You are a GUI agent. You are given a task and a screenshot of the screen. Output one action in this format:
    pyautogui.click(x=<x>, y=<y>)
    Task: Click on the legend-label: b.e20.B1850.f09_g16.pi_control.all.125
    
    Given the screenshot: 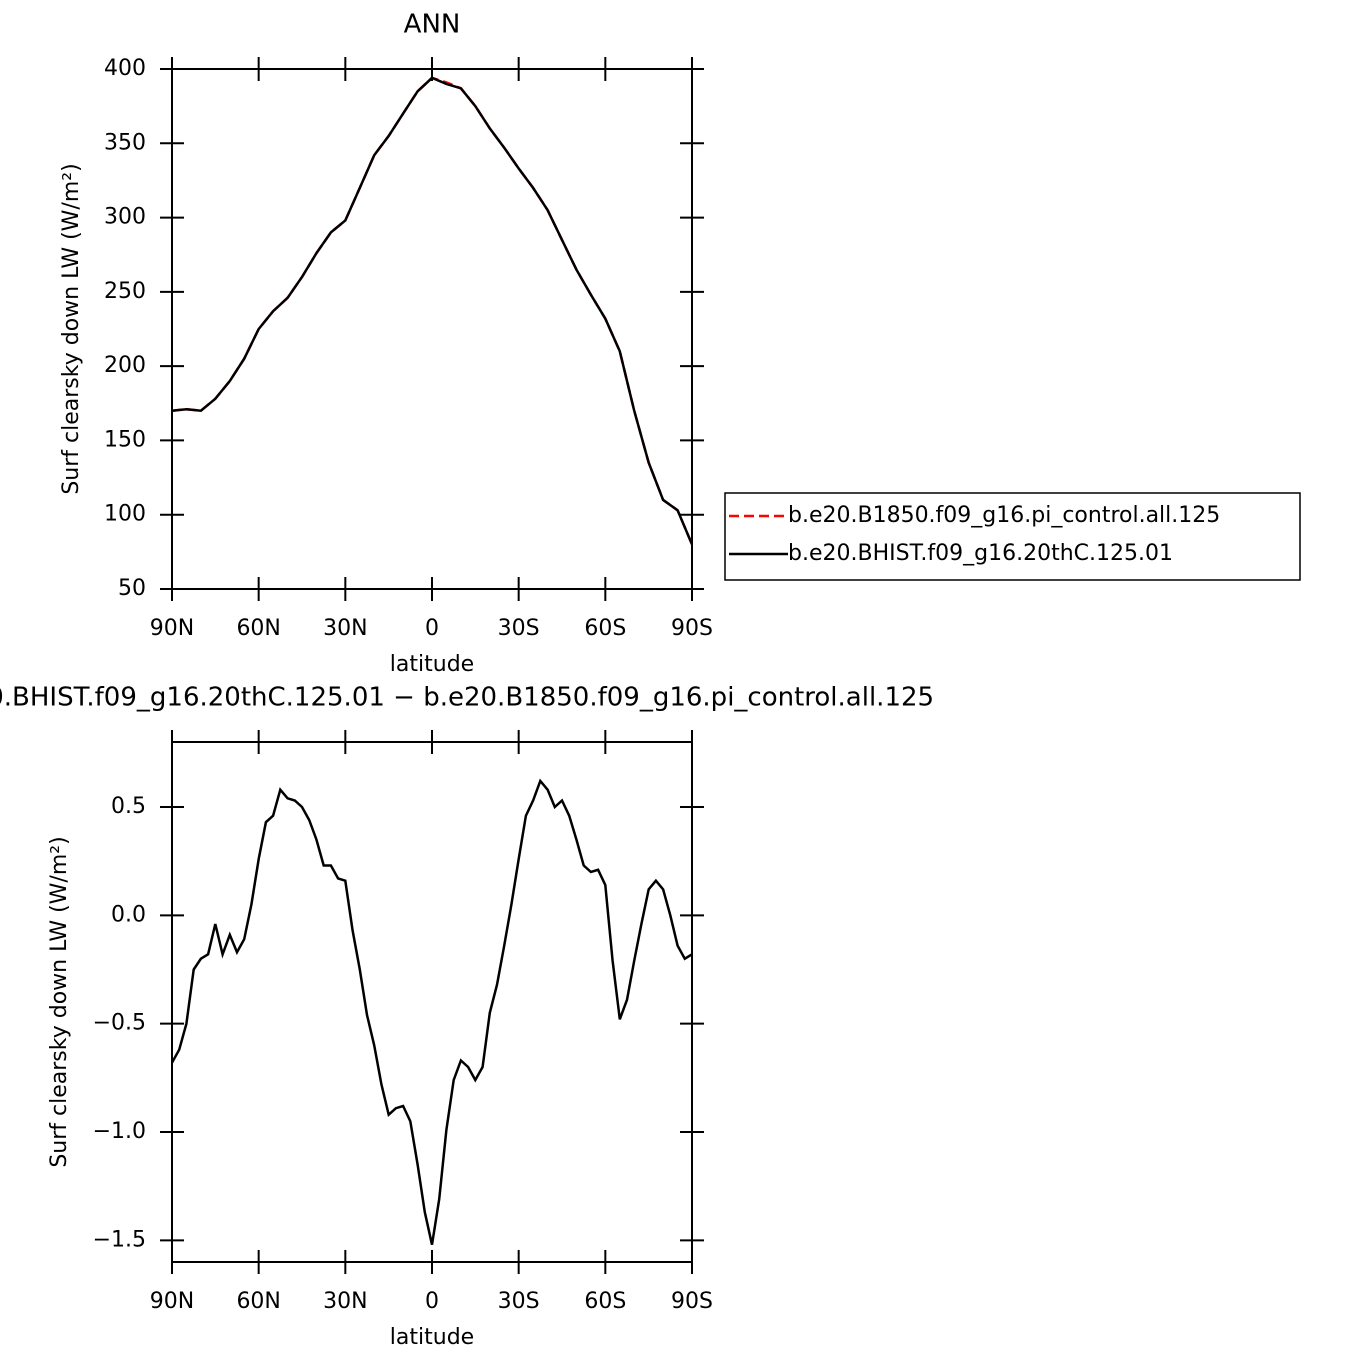 What is the action you would take?
    pyautogui.click(x=1004, y=515)
    